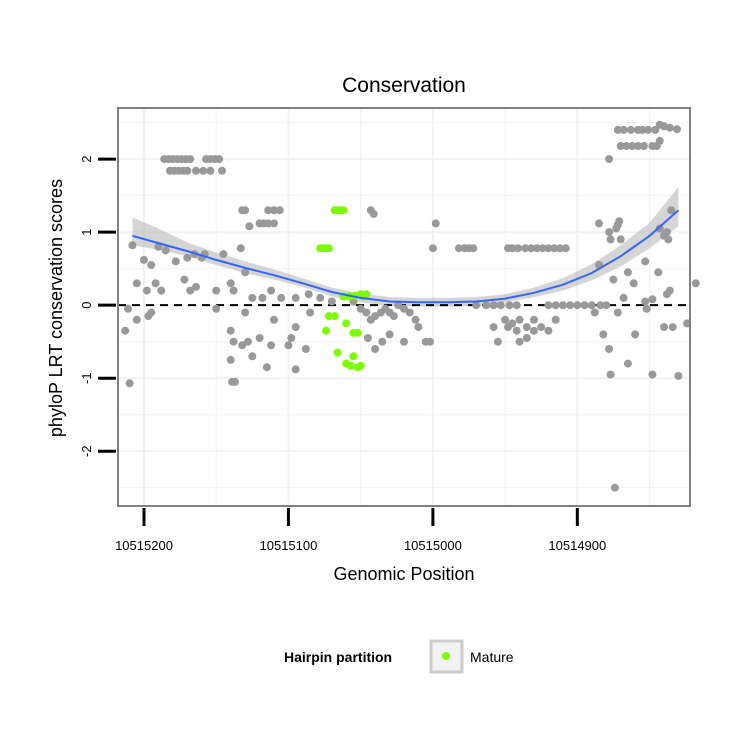 The width and height of the screenshot is (750, 750). I want to click on legend-key-mature-icon, so click(446, 656).